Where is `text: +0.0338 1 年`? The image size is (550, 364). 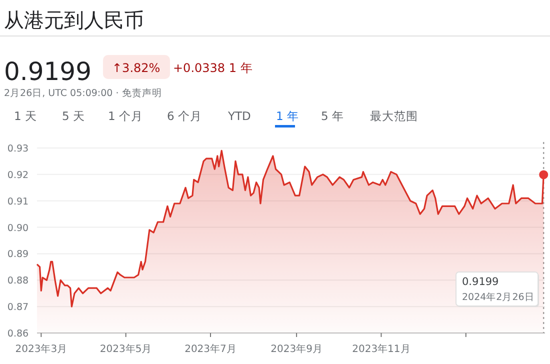 text: +0.0338 1 年 is located at coordinates (212, 68).